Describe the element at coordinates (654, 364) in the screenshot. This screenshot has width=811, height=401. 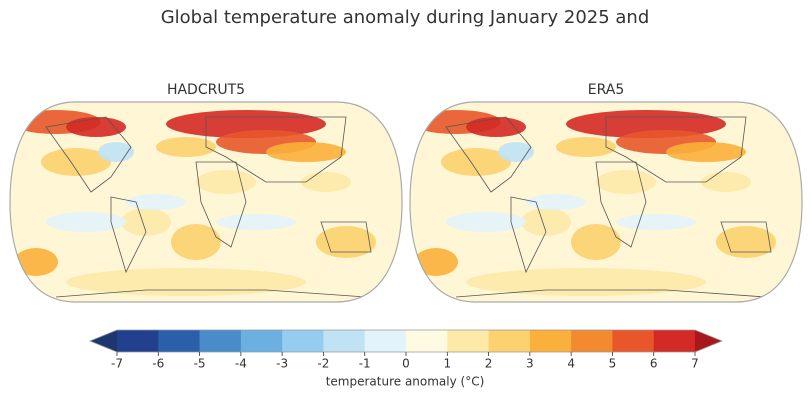
I see `colorbar-tick-label: 6` at that location.